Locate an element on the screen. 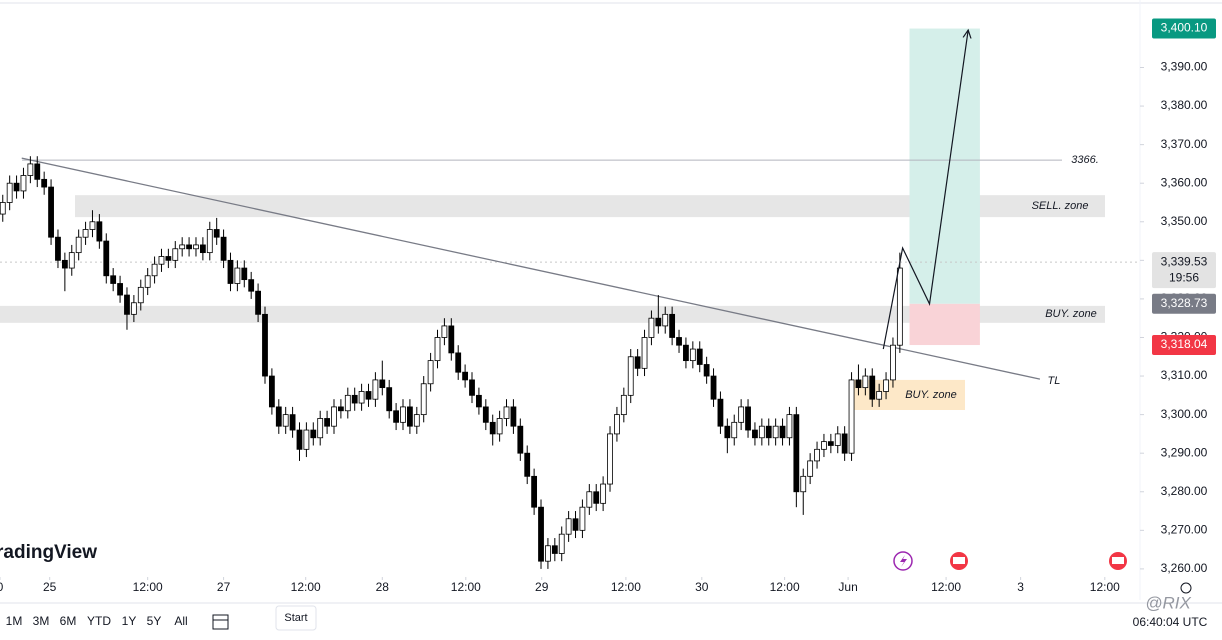  range-button: All is located at coordinates (180, 621).